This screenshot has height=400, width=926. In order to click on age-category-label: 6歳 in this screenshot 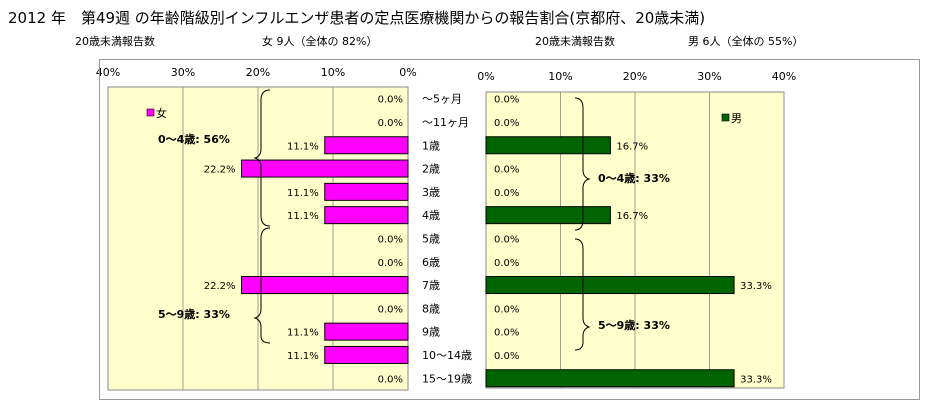, I will do `click(431, 262)`.